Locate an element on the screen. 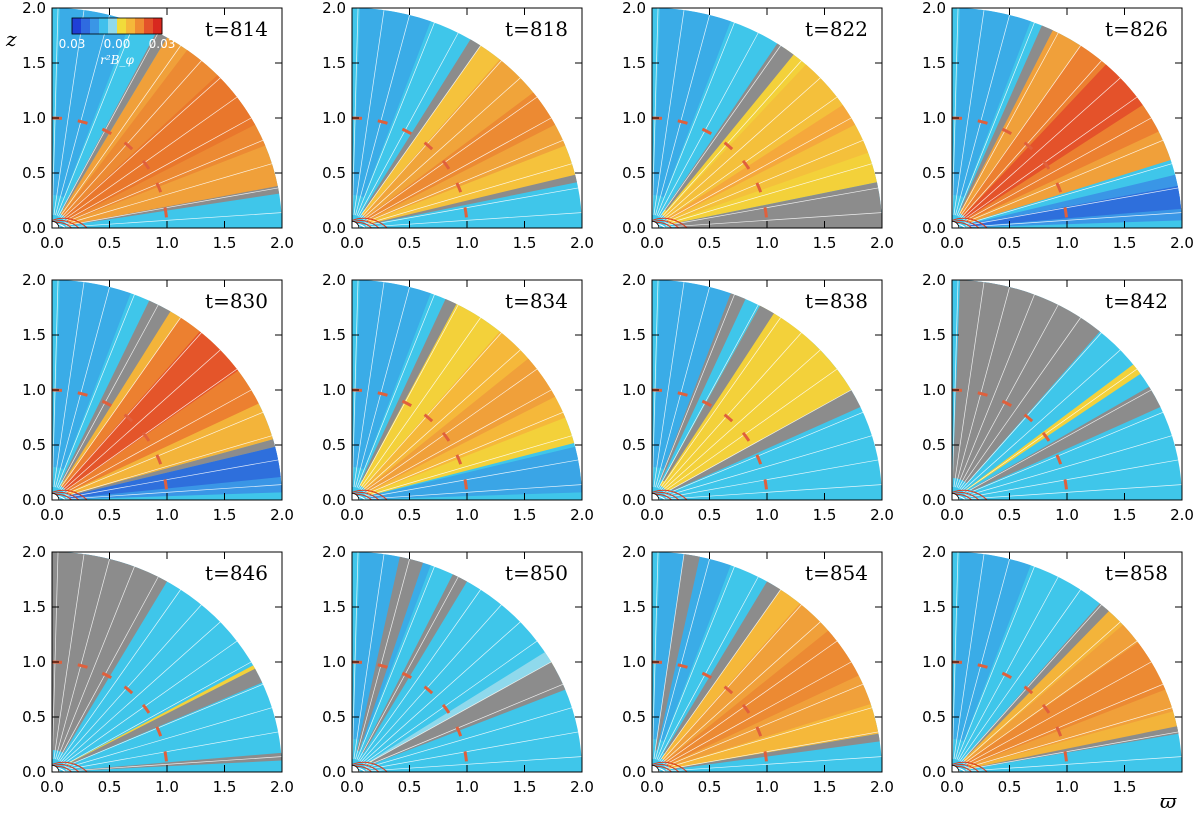  negative-polar-region is located at coordinates (692, 374).